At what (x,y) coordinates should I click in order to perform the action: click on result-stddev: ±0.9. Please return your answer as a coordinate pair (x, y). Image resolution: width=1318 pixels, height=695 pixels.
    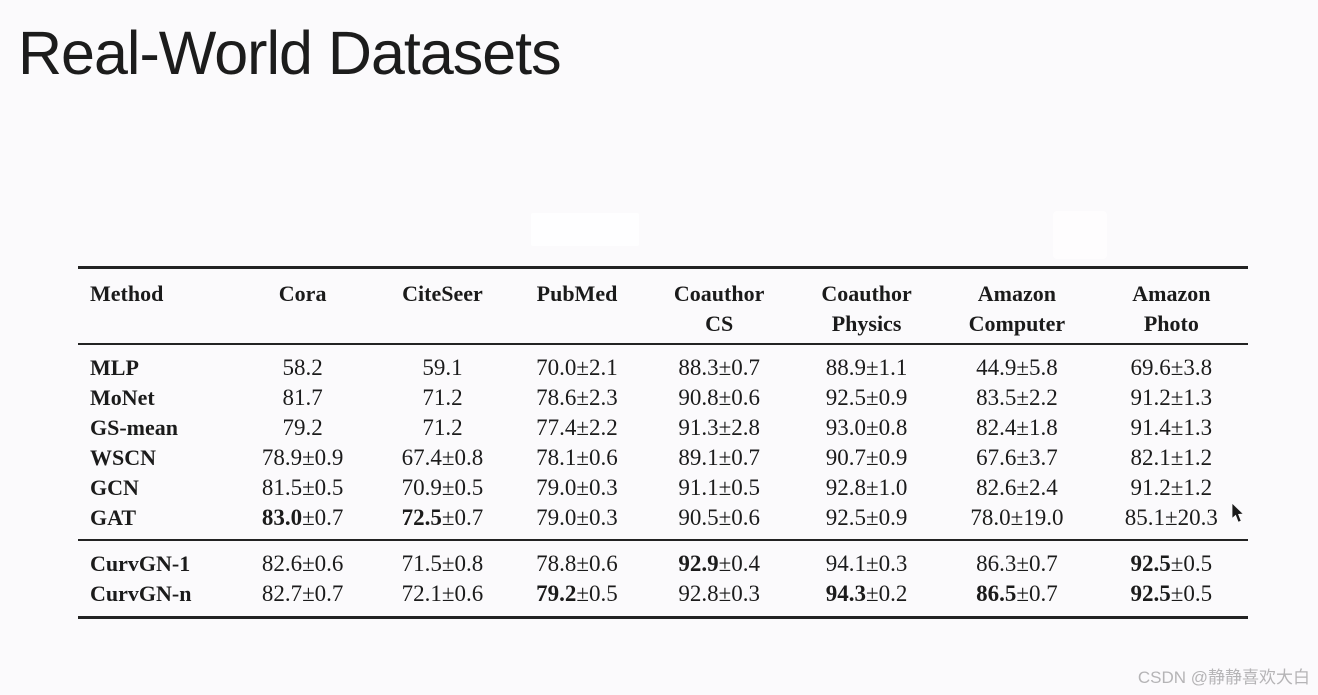
    Looking at the image, I should click on (323, 457).